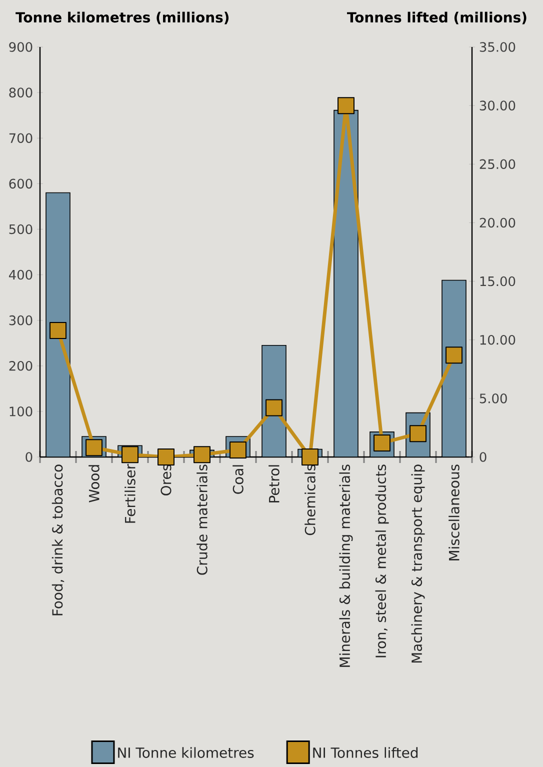 Image resolution: width=543 pixels, height=767 pixels. Describe the element at coordinates (130, 493) in the screenshot. I see `x-tick-label: Fertiliser` at that location.